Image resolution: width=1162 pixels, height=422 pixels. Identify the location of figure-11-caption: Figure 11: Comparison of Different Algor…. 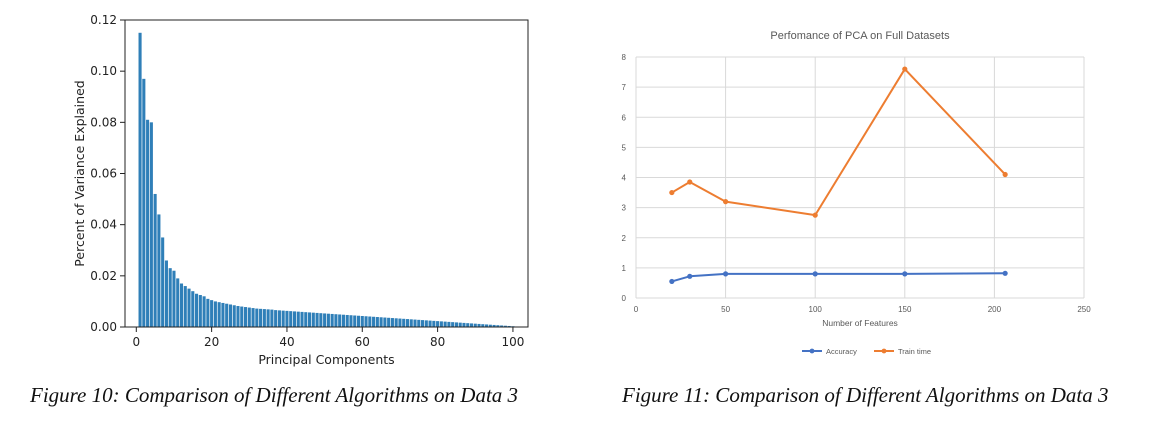
(865, 395).